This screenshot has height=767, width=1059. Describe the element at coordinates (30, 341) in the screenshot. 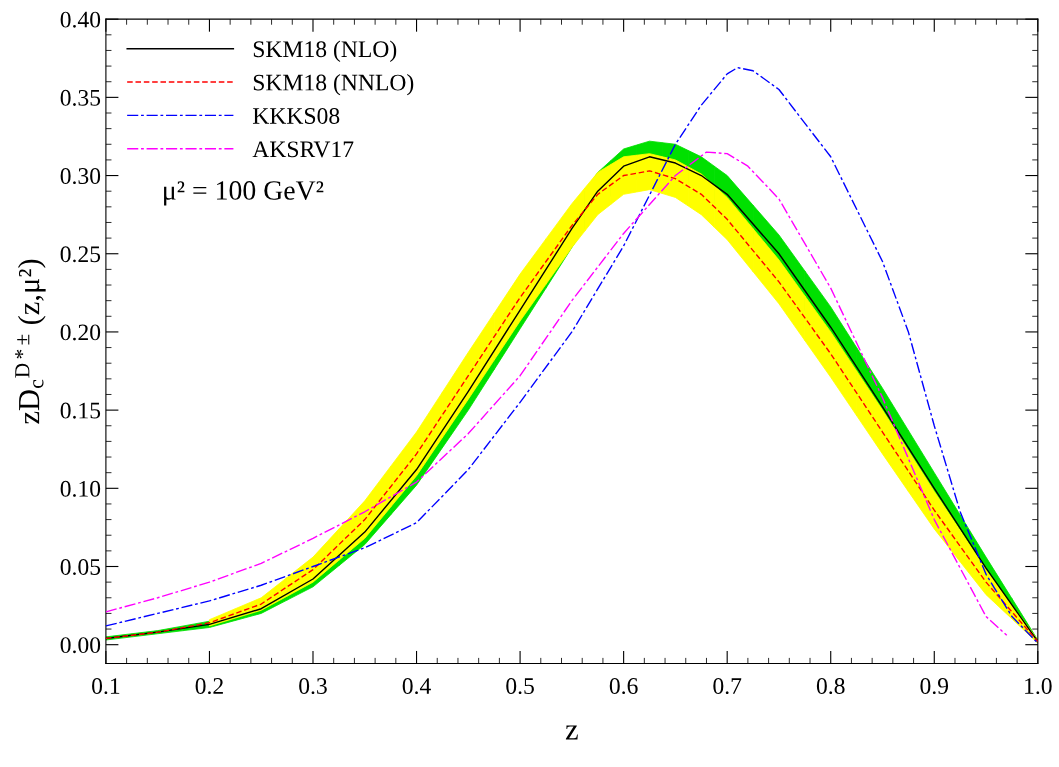

I see `y-axis-title: zD$_{c}$$^{D*±}$ (z,μ²)` at that location.